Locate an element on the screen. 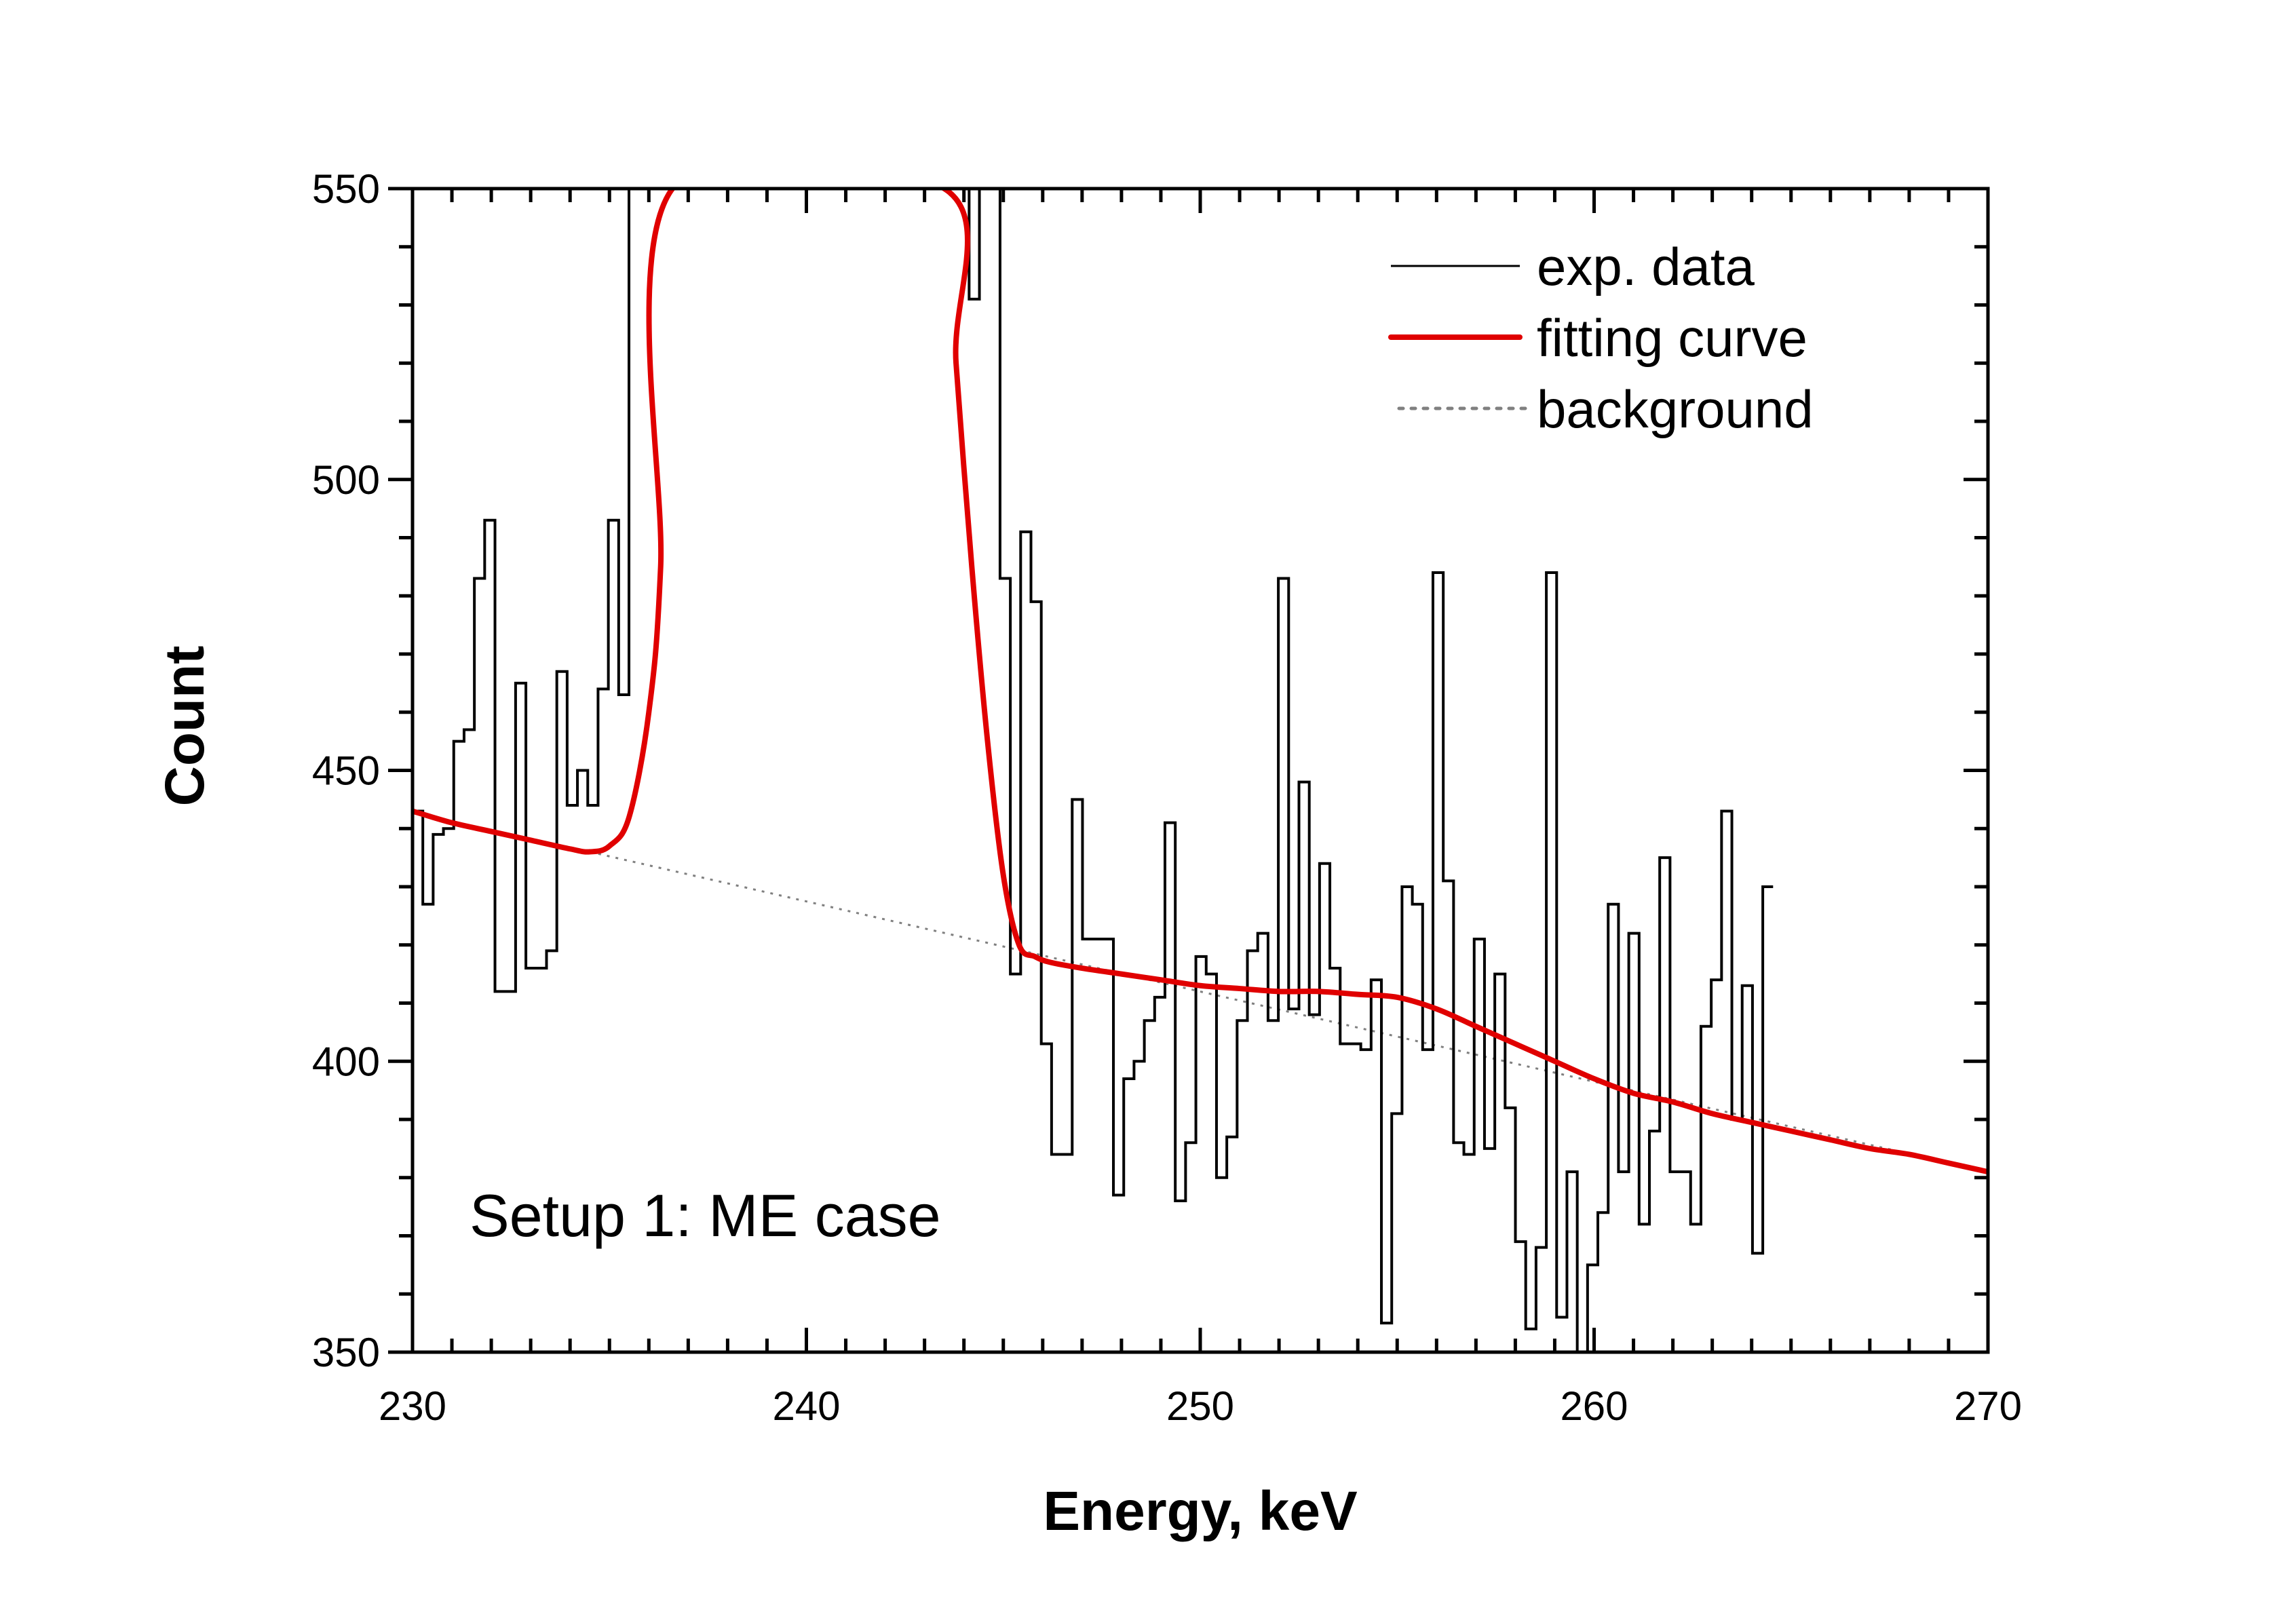  x-tick-label: 250 is located at coordinates (1200, 1406).